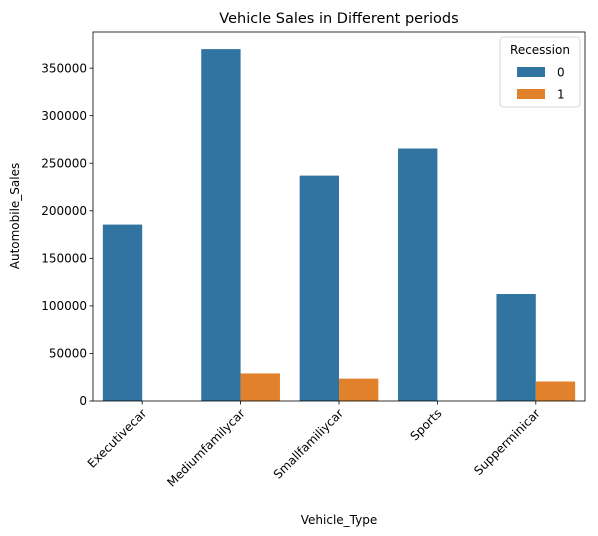 The height and width of the screenshot is (536, 598). I want to click on y-tick-label: 250000, so click(64, 163).